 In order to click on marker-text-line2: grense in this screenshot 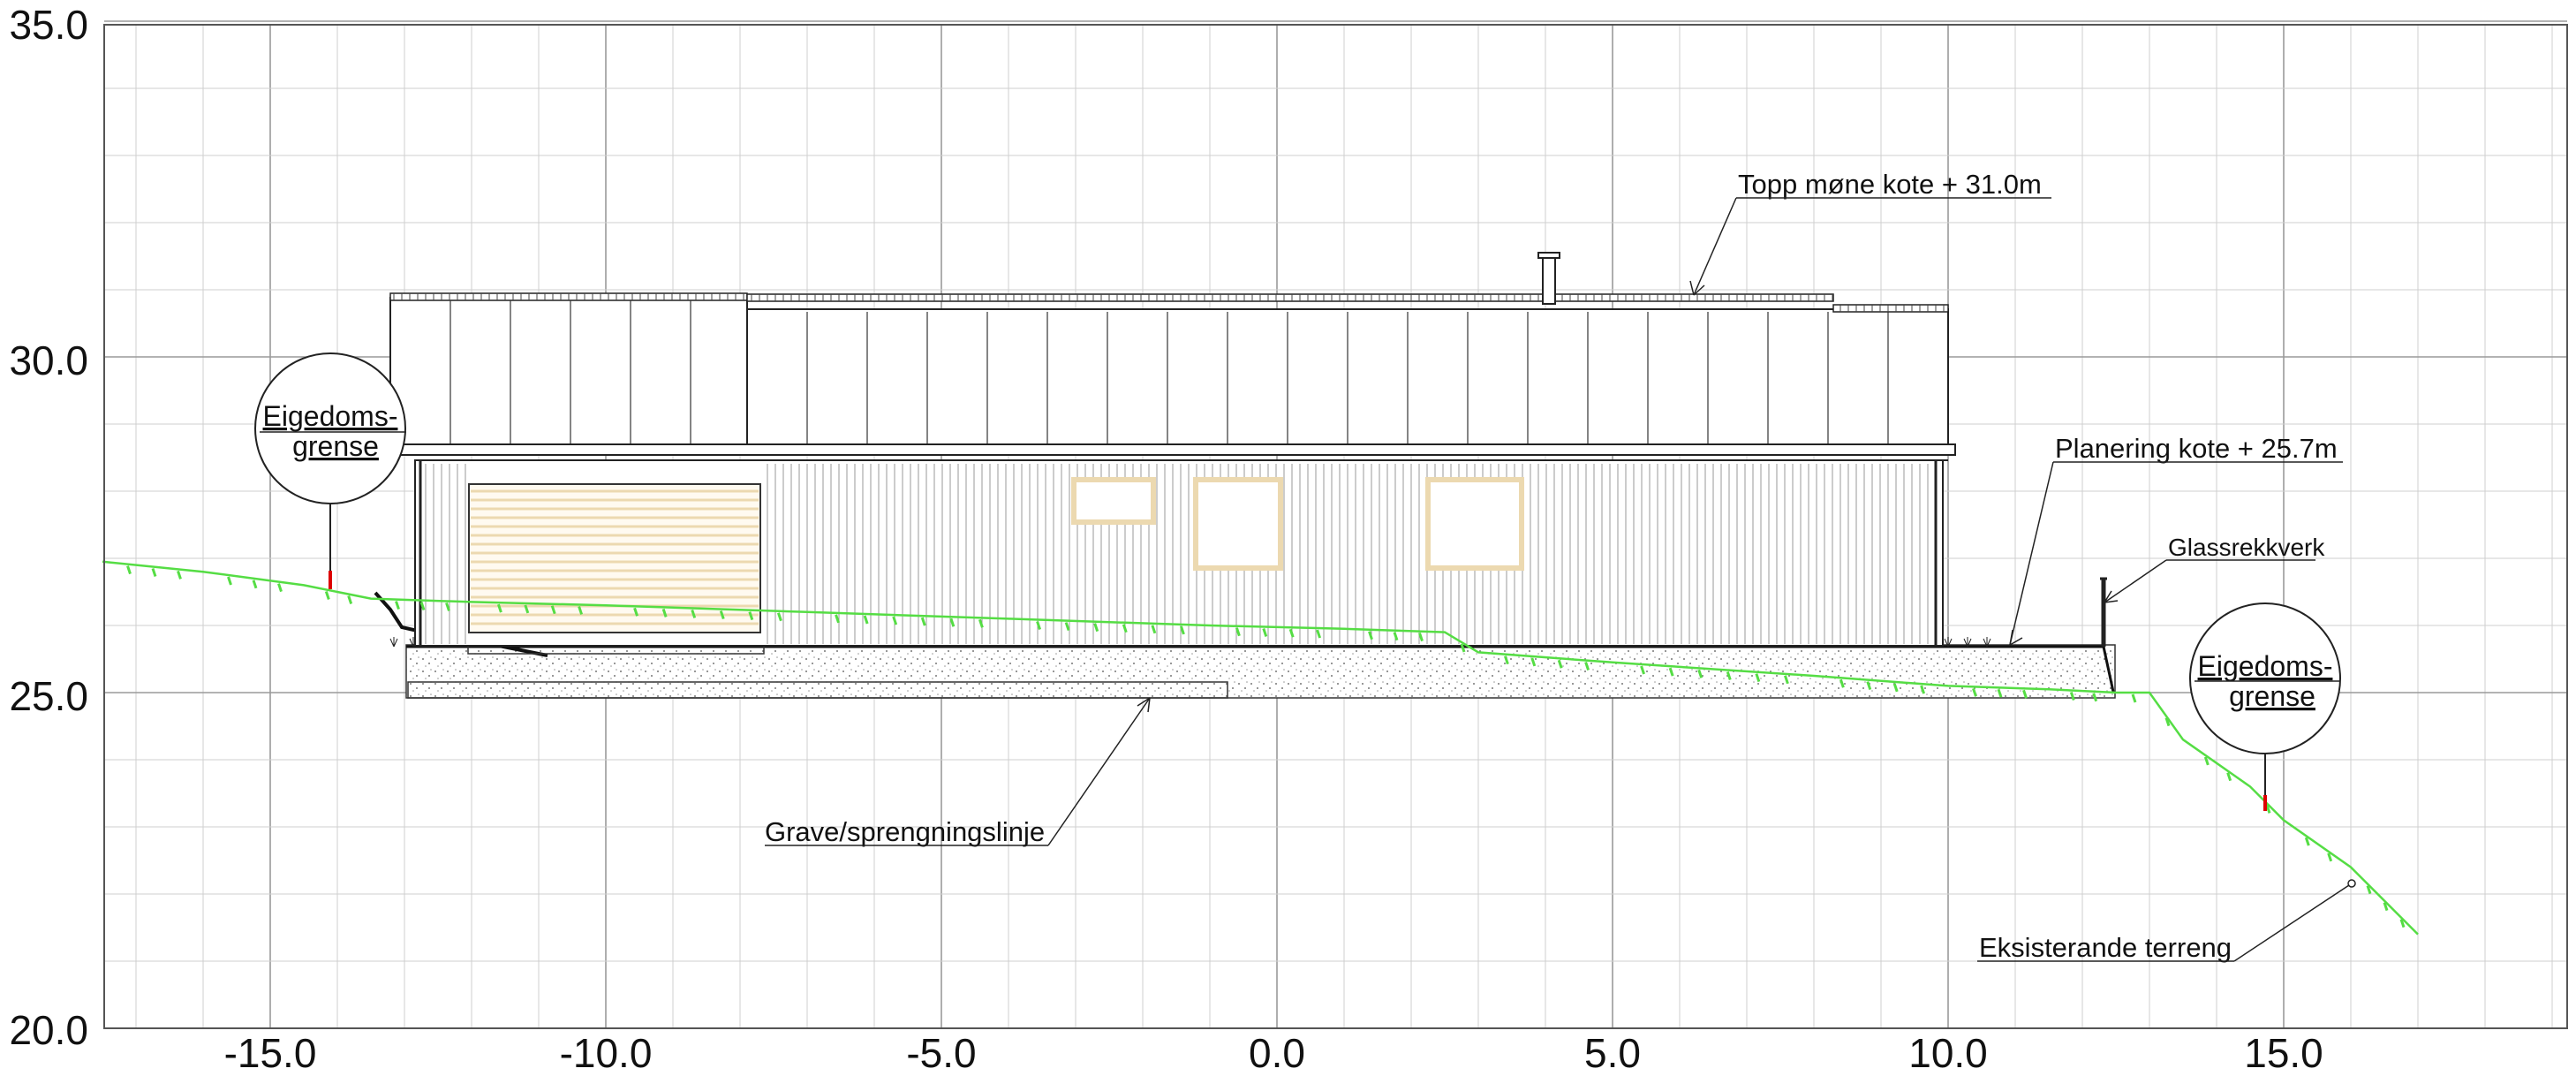, I will do `click(2272, 696)`.